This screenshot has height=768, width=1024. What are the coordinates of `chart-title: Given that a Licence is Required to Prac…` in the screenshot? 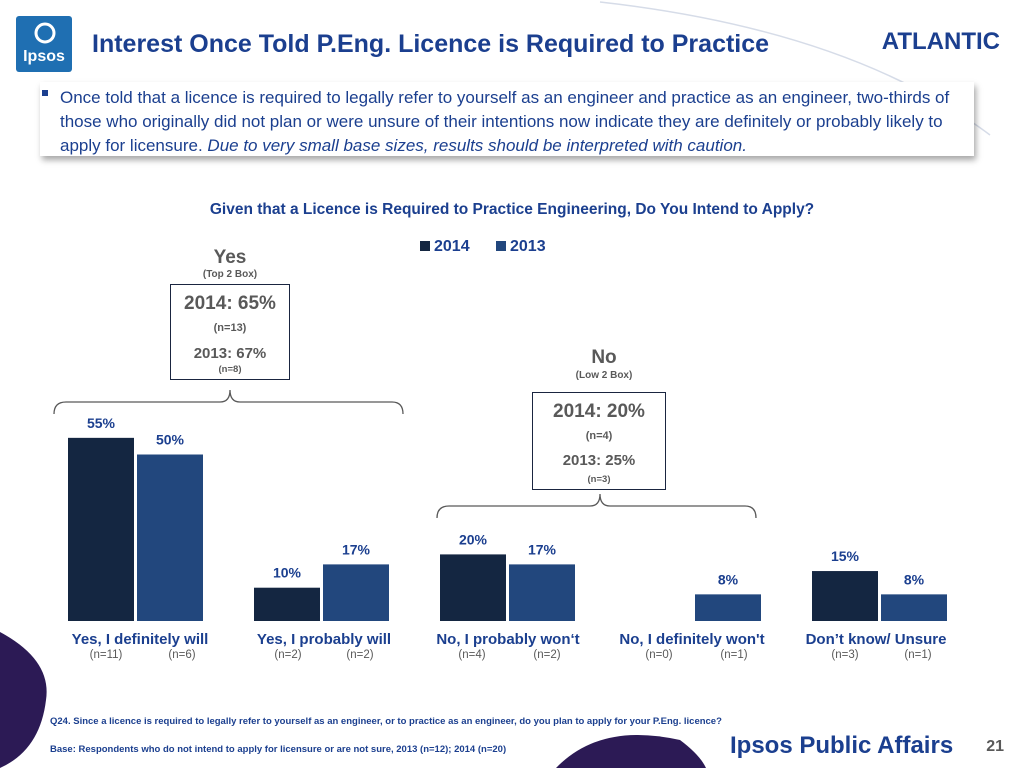 It's located at (512, 209).